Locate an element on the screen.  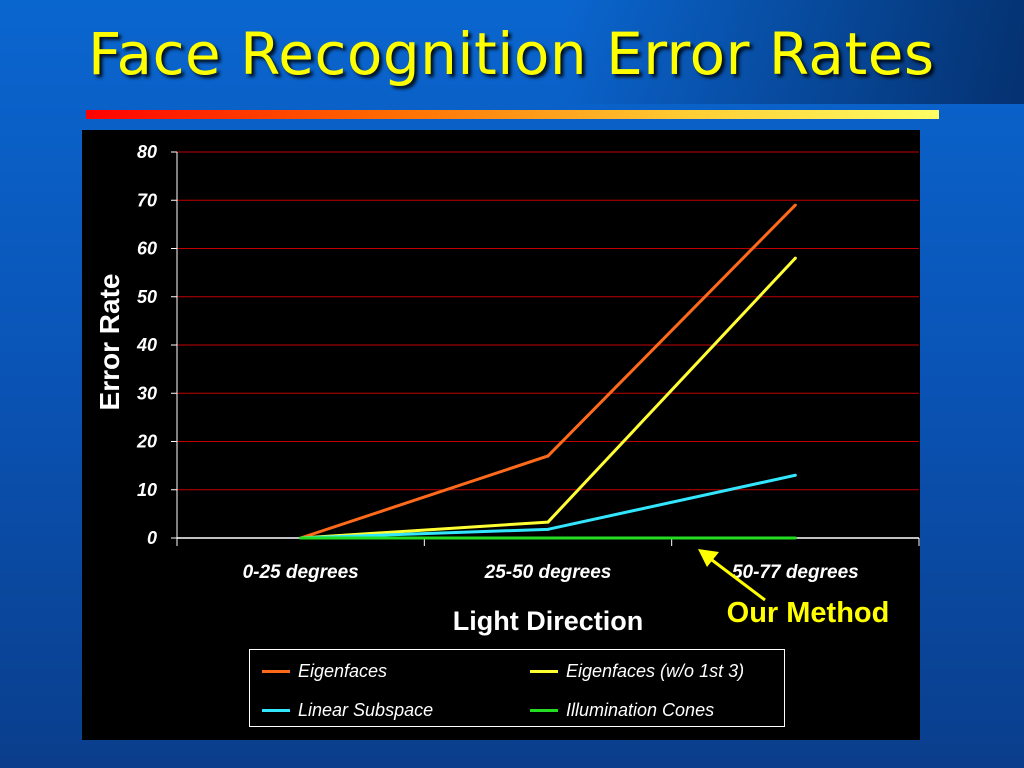
legend-item-2: Linear Subspace is located at coordinates (347, 710).